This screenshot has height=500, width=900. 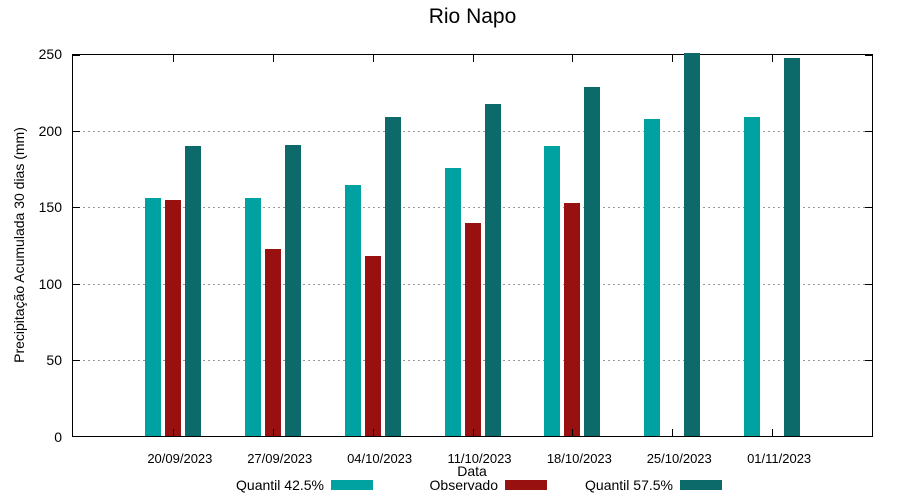 I want to click on y-tick-label: 100, so click(x=50, y=283).